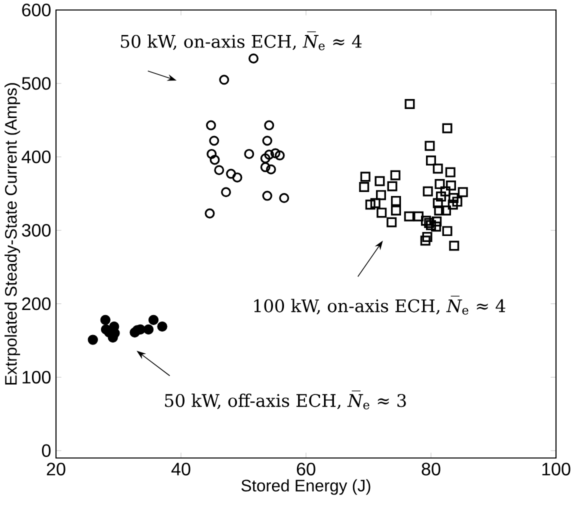 The image size is (575, 511). Describe the element at coordinates (36, 230) in the screenshot. I see `y-tick-label: 300` at that location.